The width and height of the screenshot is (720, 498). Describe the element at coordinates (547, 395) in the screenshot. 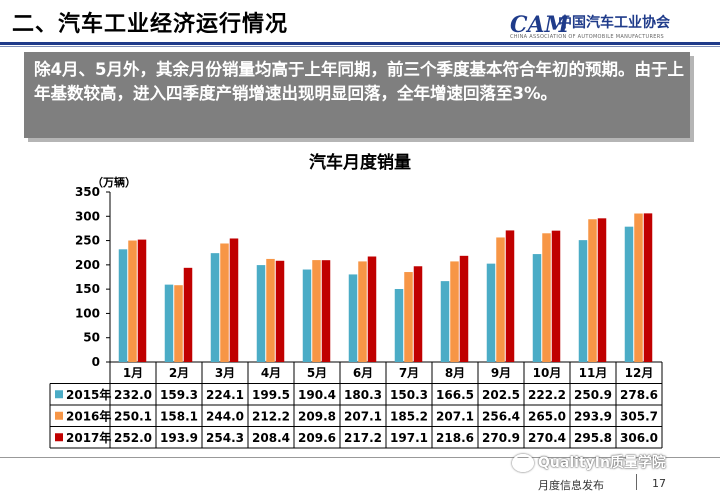

I see `data-label: 222.2` at that location.